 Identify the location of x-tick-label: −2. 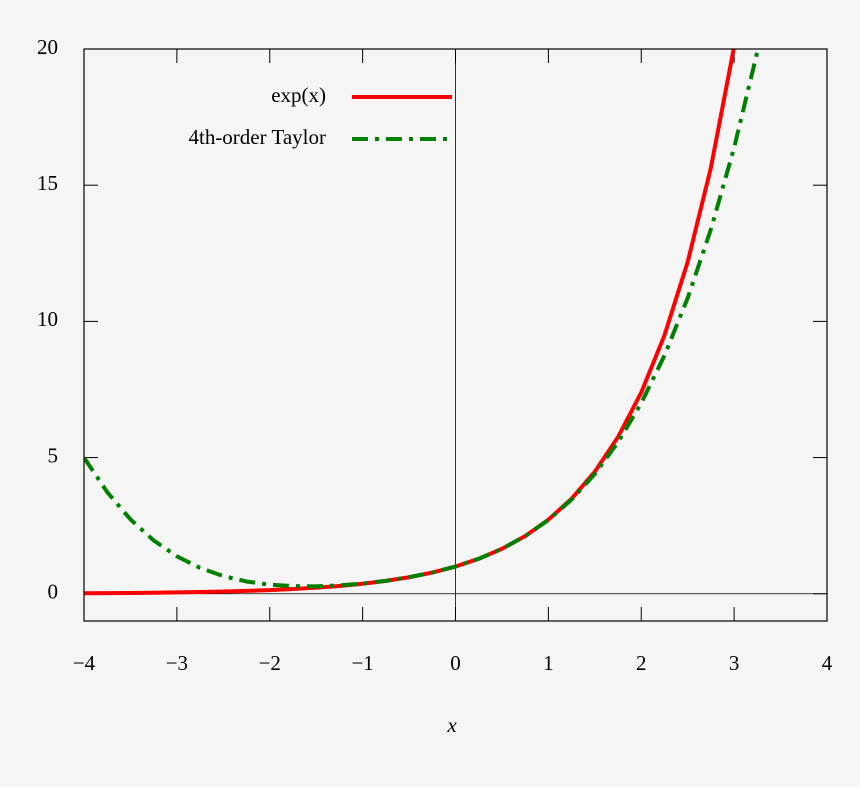
(270, 663).